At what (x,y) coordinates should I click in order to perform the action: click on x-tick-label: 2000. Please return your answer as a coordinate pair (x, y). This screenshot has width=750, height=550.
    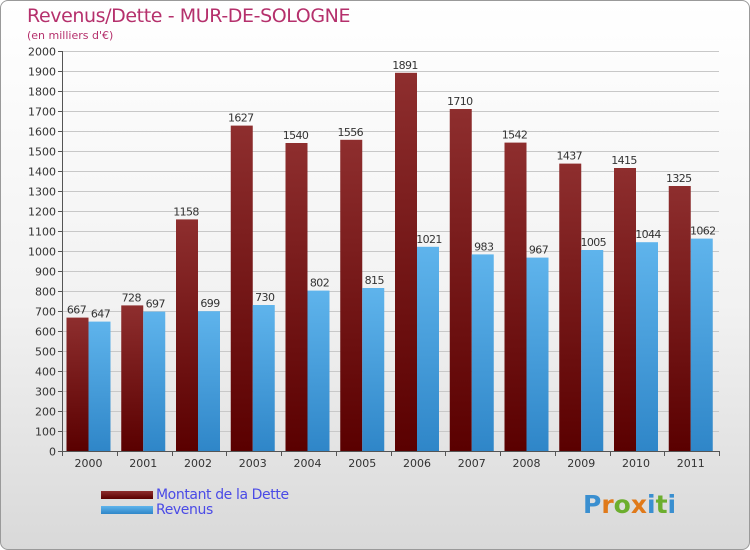
    Looking at the image, I should click on (89, 463).